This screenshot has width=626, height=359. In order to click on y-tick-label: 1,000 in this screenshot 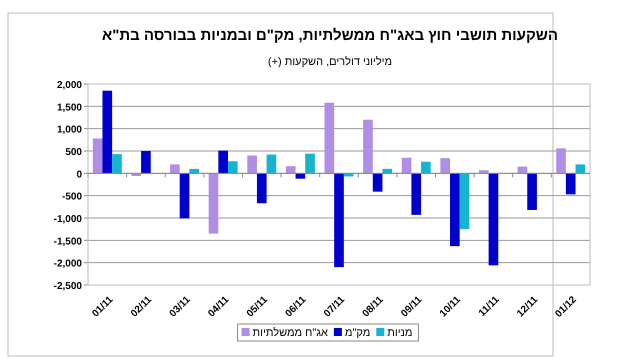, I will do `click(69, 130)`.